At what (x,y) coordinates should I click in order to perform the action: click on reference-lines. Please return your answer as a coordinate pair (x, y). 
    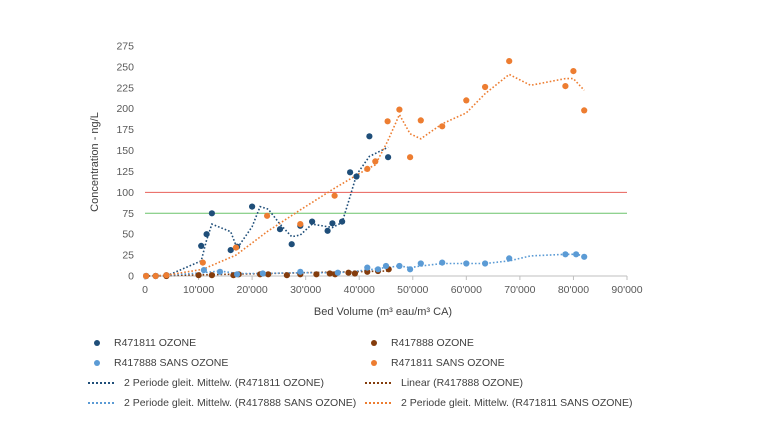
    Looking at the image, I should click on (386, 202).